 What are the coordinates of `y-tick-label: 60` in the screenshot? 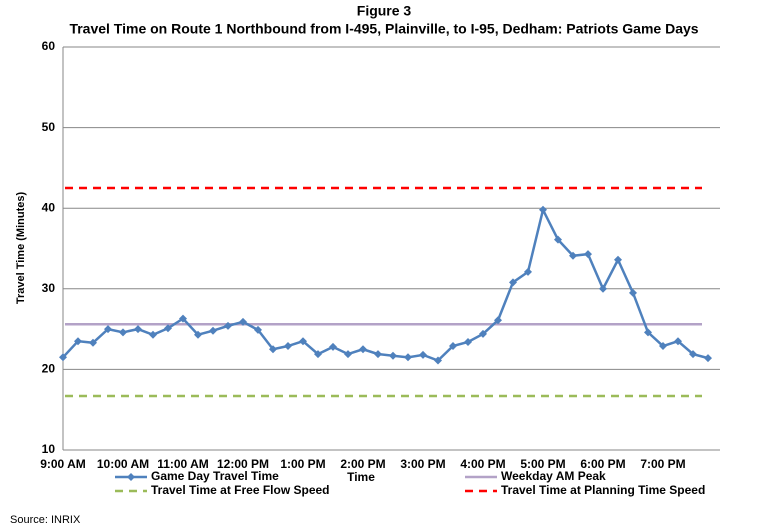 It's located at (49, 46).